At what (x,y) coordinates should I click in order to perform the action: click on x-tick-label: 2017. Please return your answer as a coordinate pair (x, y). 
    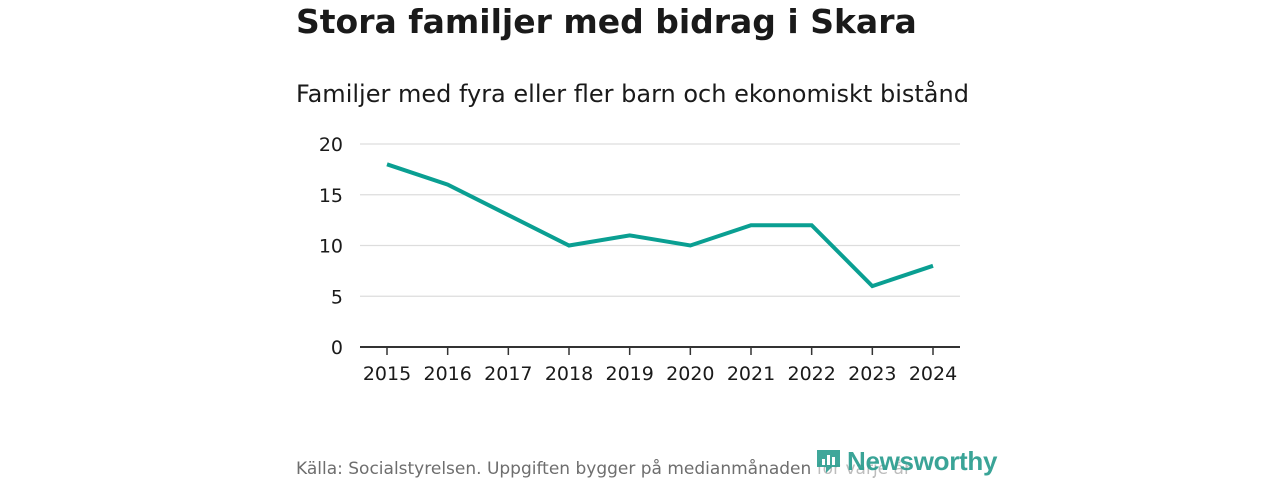
    Looking at the image, I should click on (508, 374).